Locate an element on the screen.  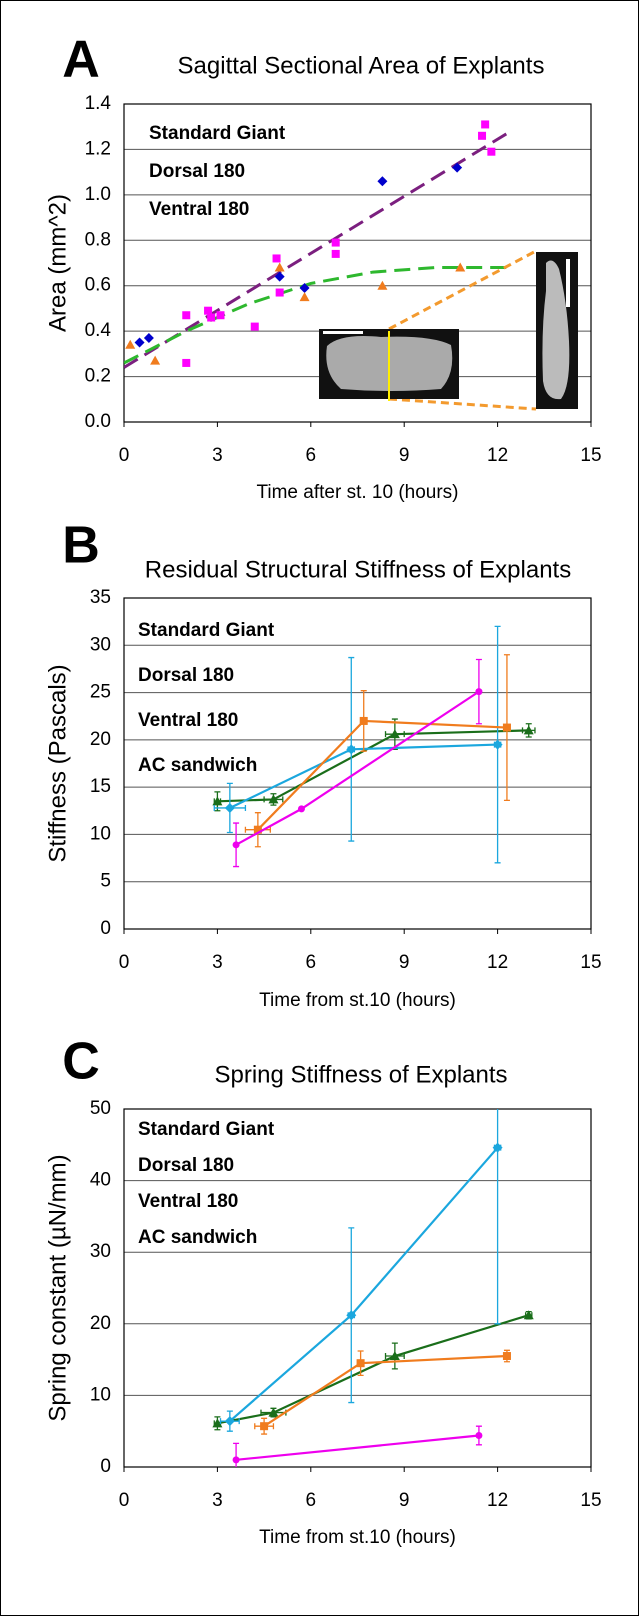
y-tick-label: 1.0 is located at coordinates (98, 194).